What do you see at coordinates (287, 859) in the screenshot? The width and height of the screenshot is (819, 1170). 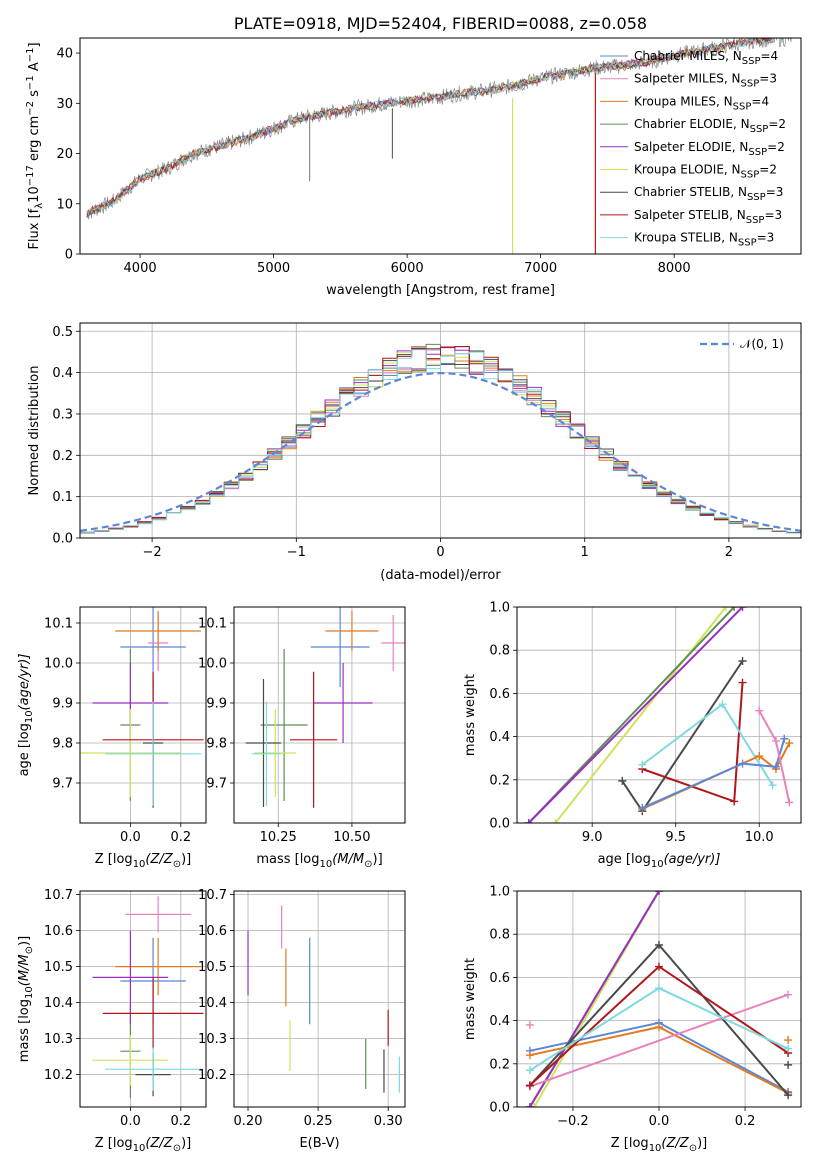 I see `x-axis-label-part: mass [log` at bounding box center [287, 859].